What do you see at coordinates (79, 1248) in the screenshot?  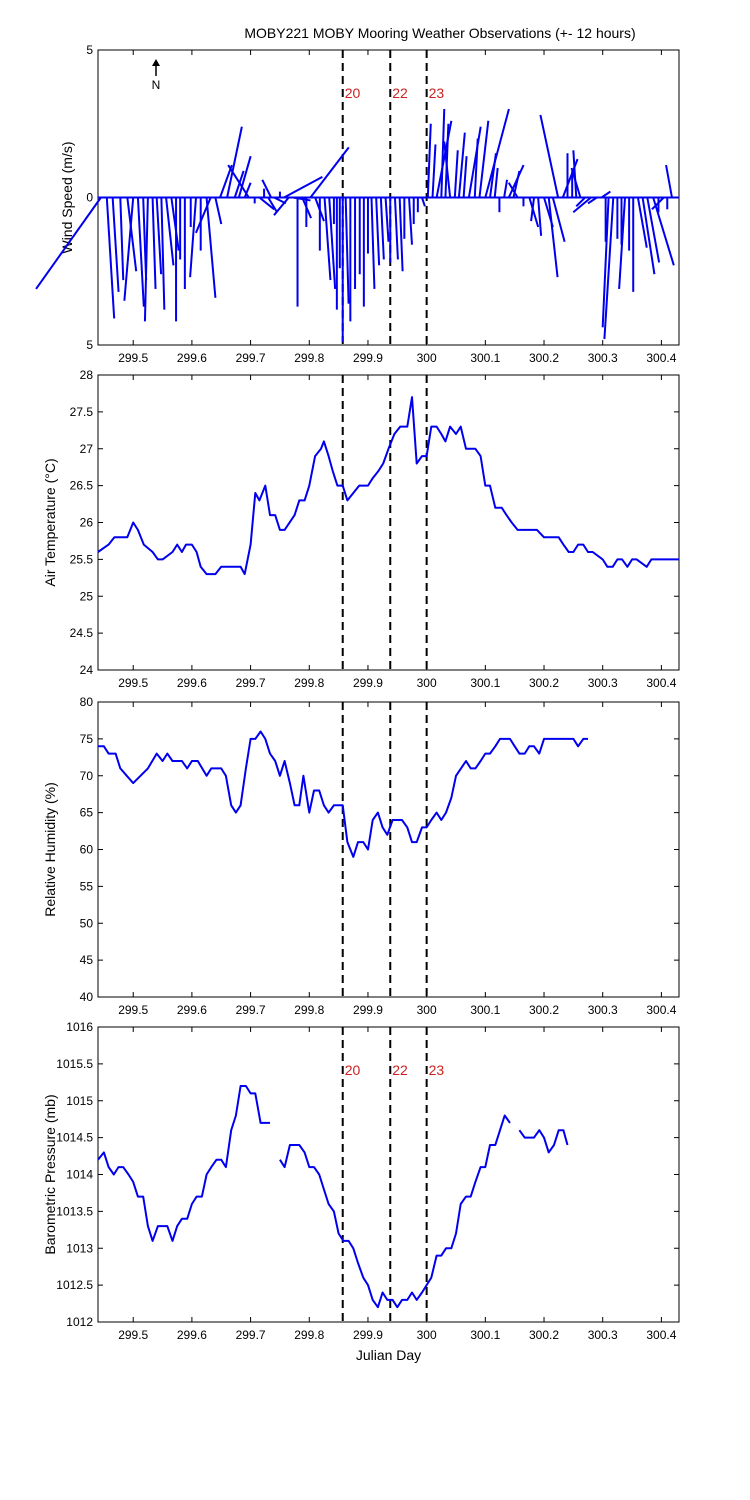 I see `panel-4-y-tick-label: 1013` at bounding box center [79, 1248].